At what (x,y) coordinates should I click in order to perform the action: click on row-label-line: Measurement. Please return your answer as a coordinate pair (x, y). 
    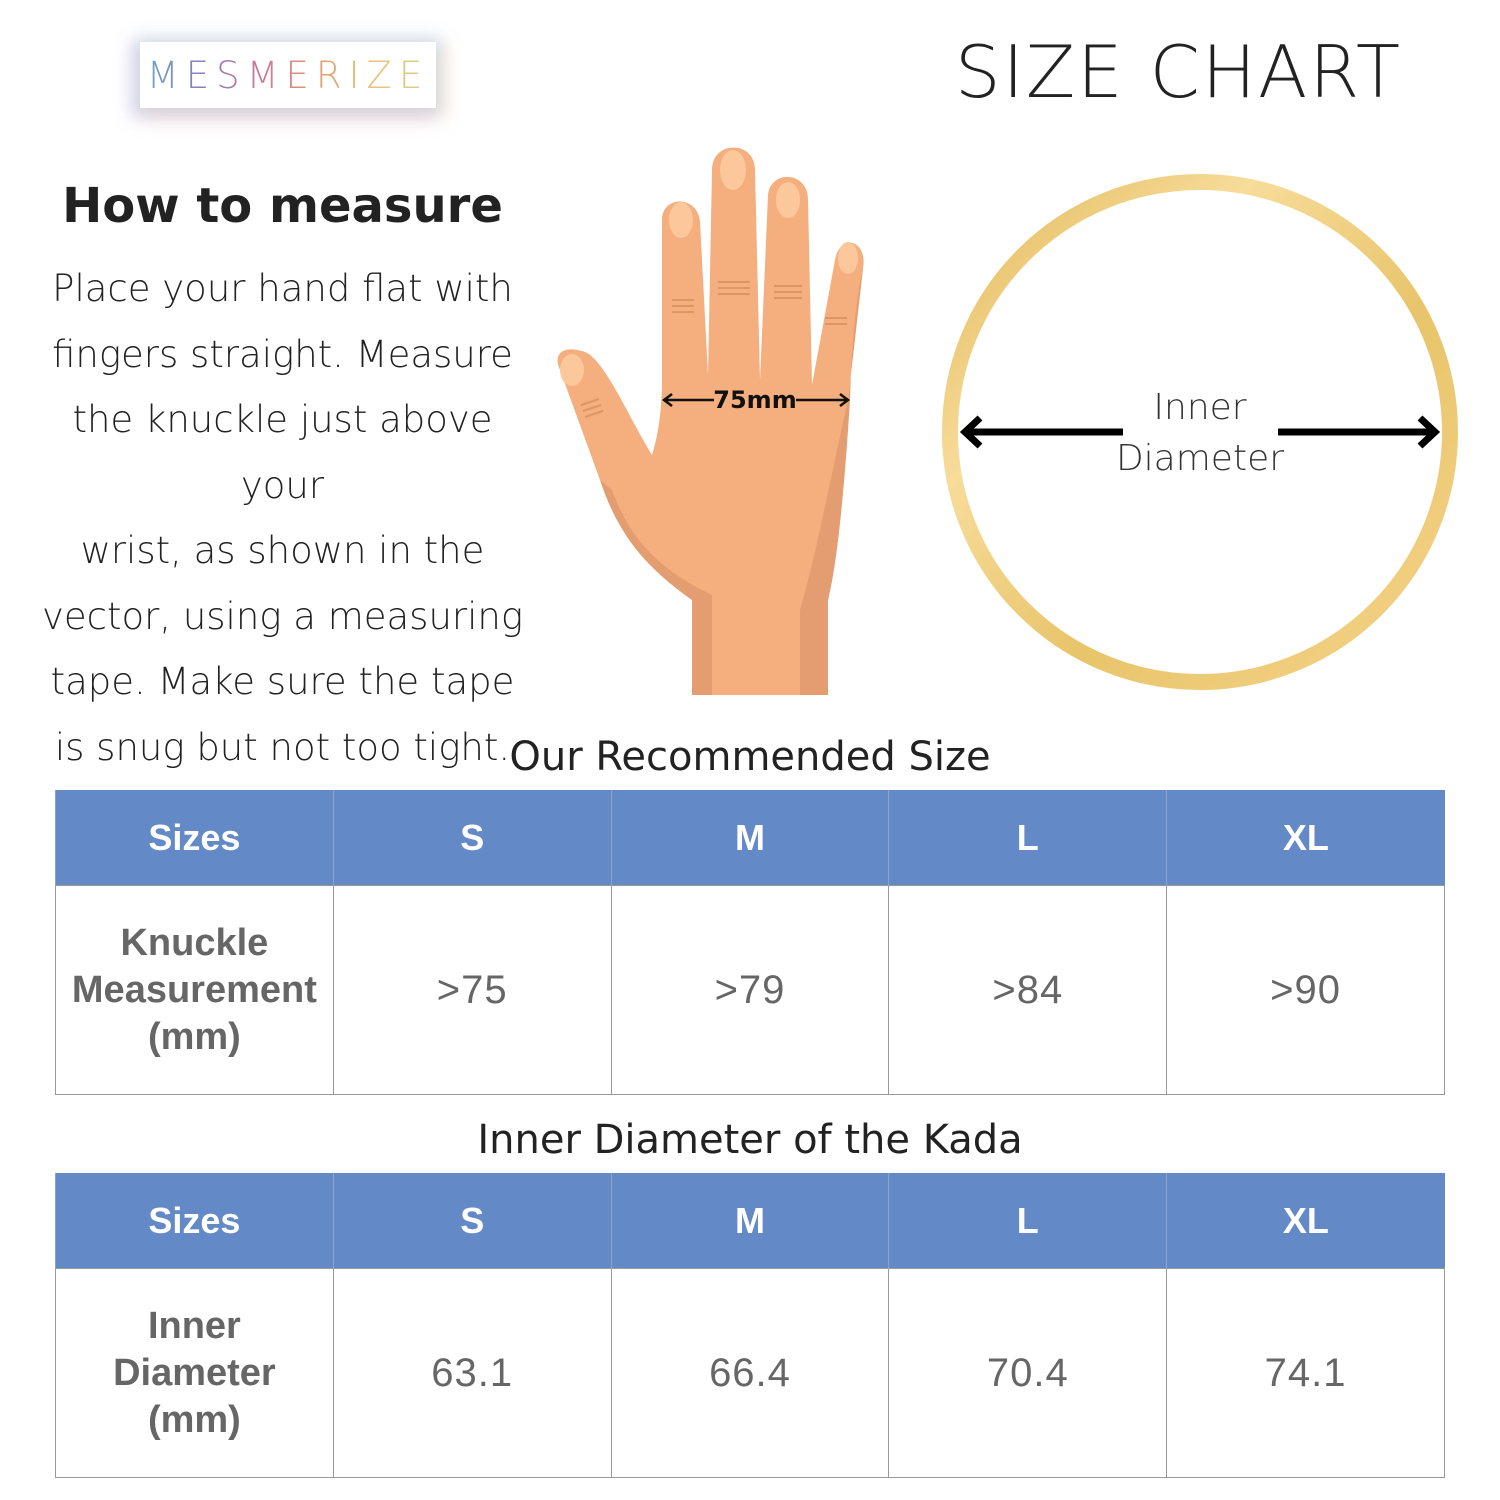
    Looking at the image, I should click on (194, 989).